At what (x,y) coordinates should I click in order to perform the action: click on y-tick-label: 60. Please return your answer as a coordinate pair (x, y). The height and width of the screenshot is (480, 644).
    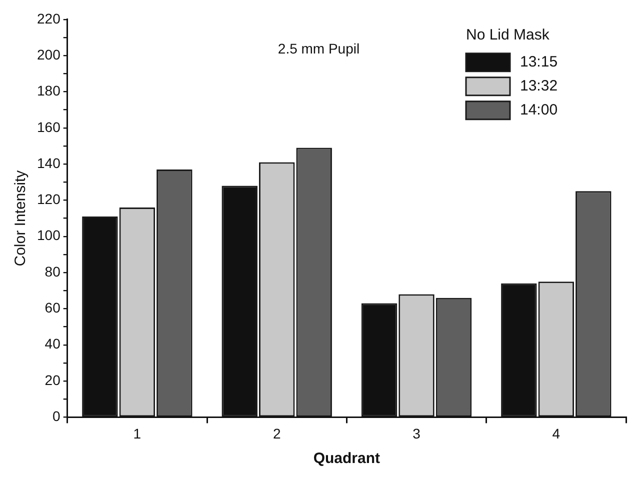
    Looking at the image, I should click on (52, 308).